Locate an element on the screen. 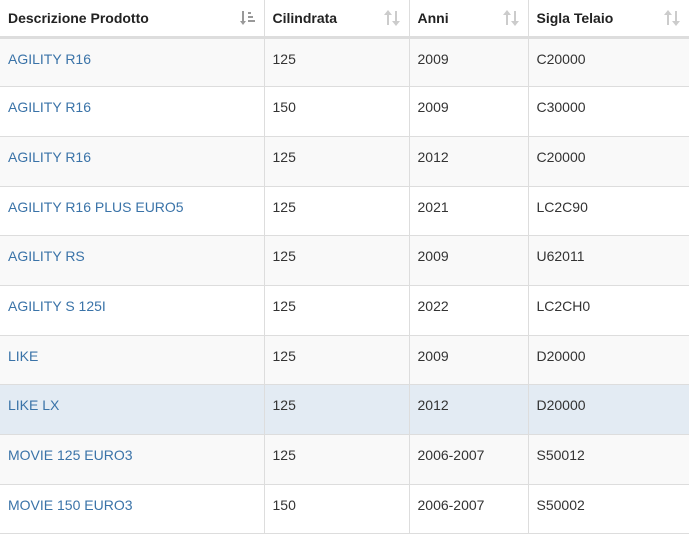 Image resolution: width=689 pixels, height=536 pixels. table-row: AGILITY R16 125 2009 C20000 is located at coordinates (344, 62).